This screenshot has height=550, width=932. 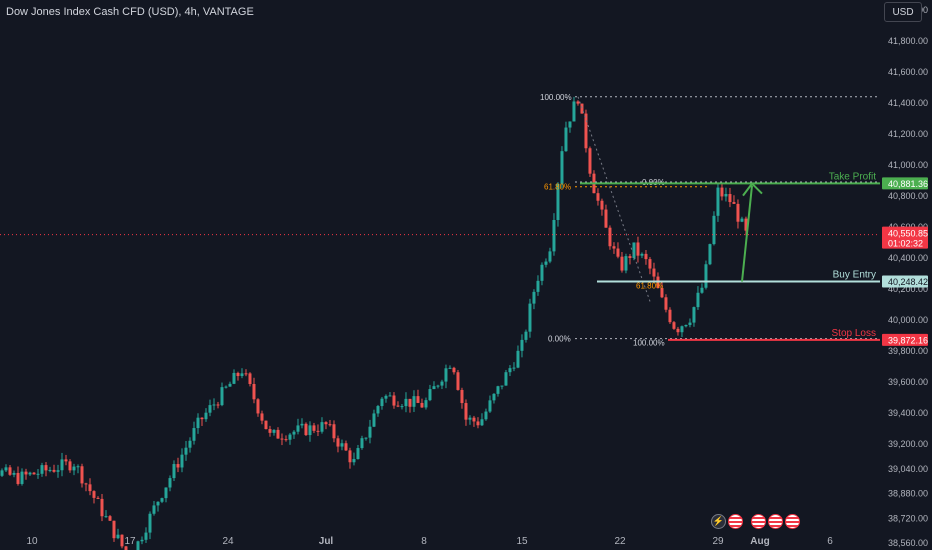 What do you see at coordinates (747, 233) in the screenshot?
I see `target-arrow` at bounding box center [747, 233].